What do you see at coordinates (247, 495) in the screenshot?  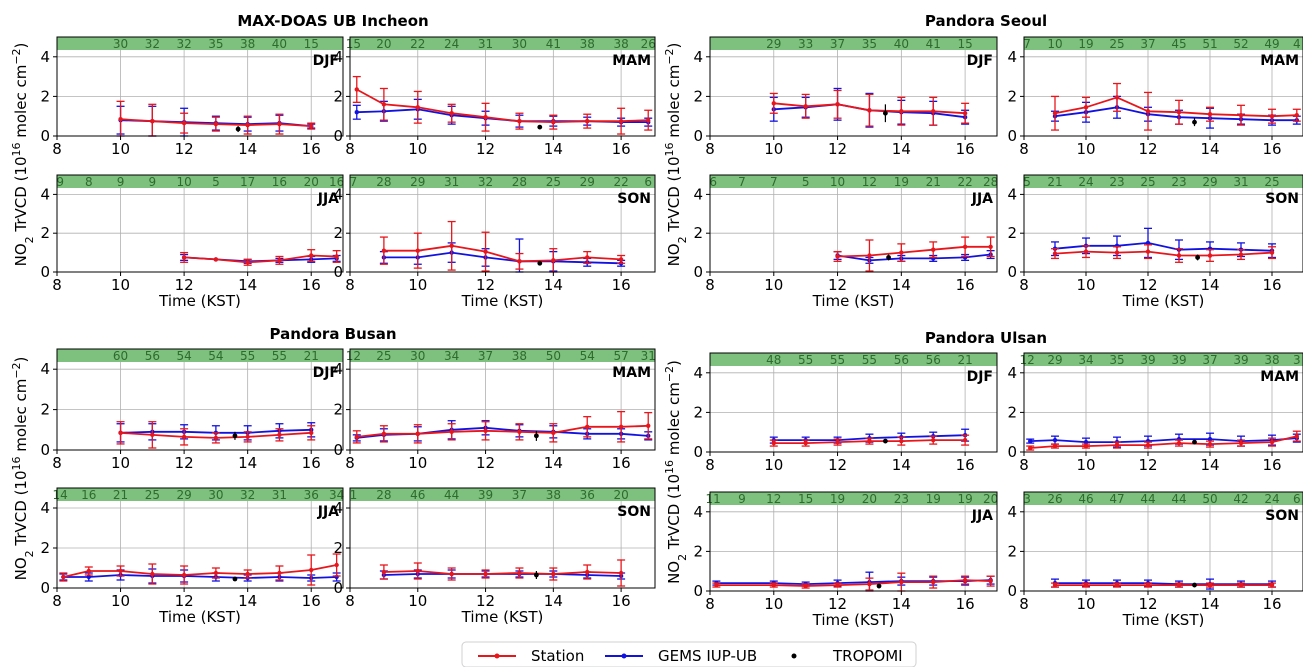 I see `count-label: 32` at bounding box center [247, 495].